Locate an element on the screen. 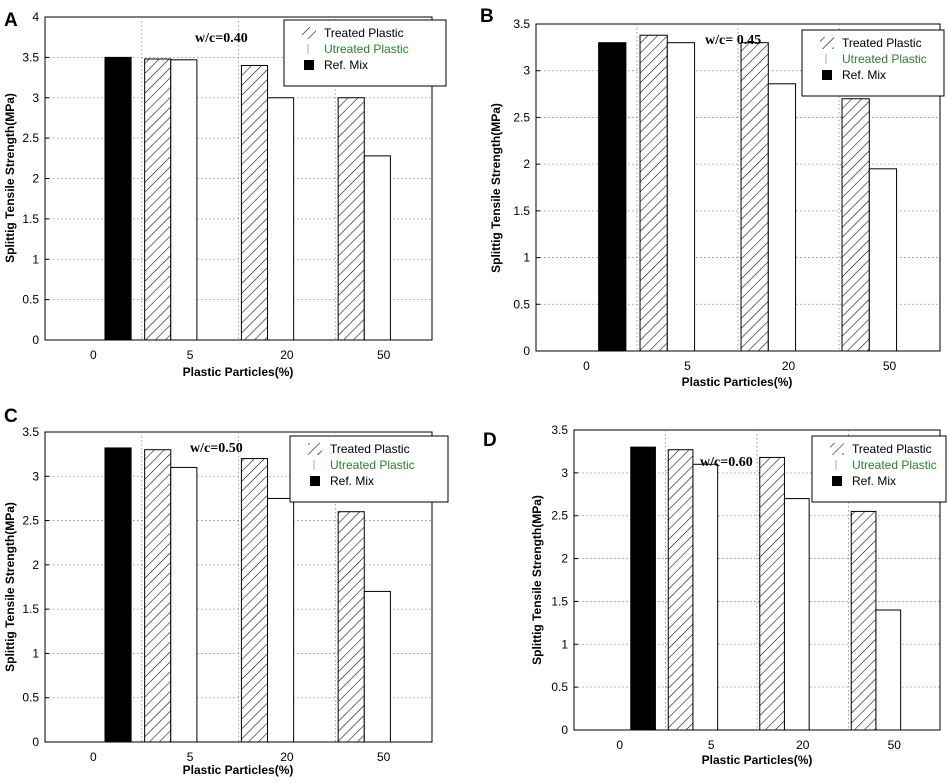  wc-annotation: w/c=0.60 is located at coordinates (726, 462).